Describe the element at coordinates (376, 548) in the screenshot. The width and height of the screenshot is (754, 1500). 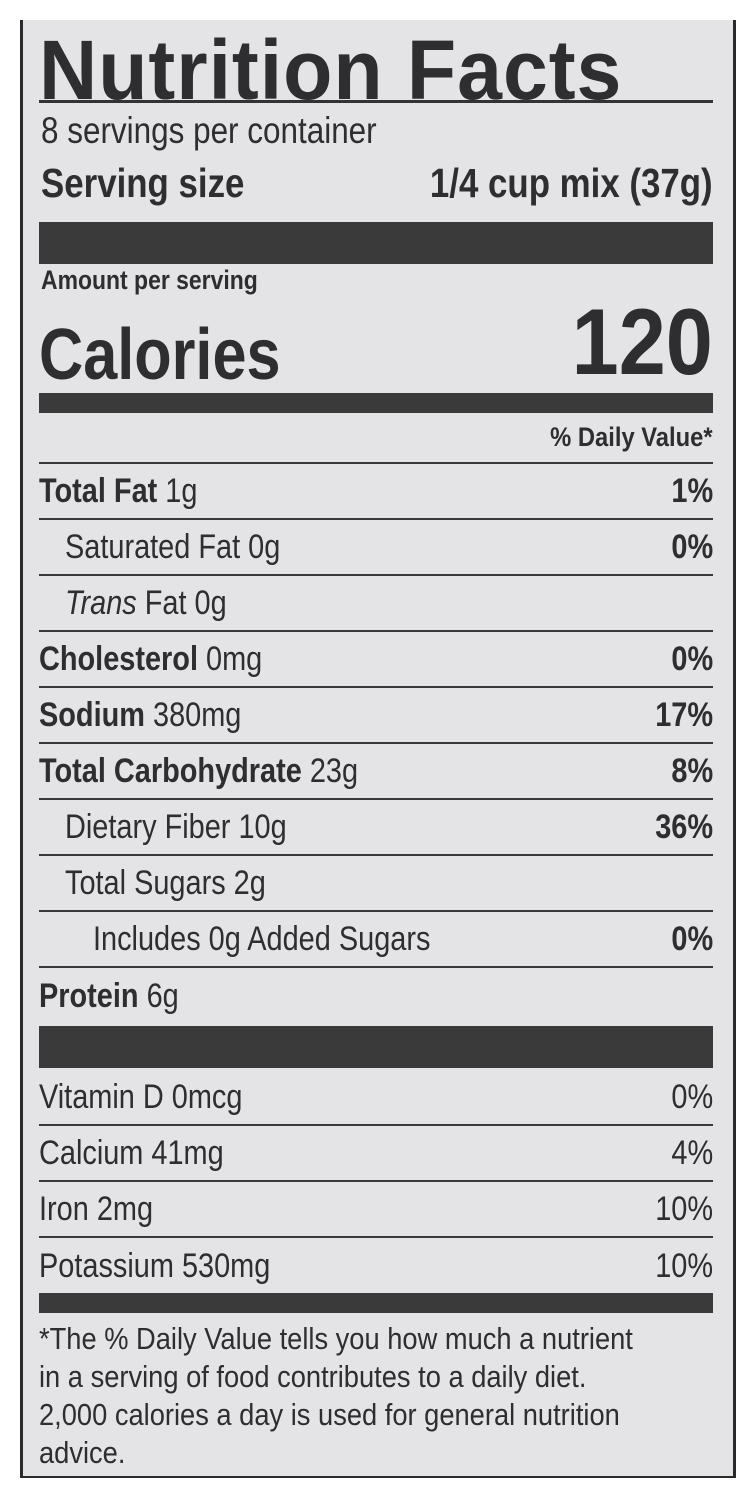
I see `nutrient-row-saturated-fat: Saturated Fat 0g 0%` at that location.